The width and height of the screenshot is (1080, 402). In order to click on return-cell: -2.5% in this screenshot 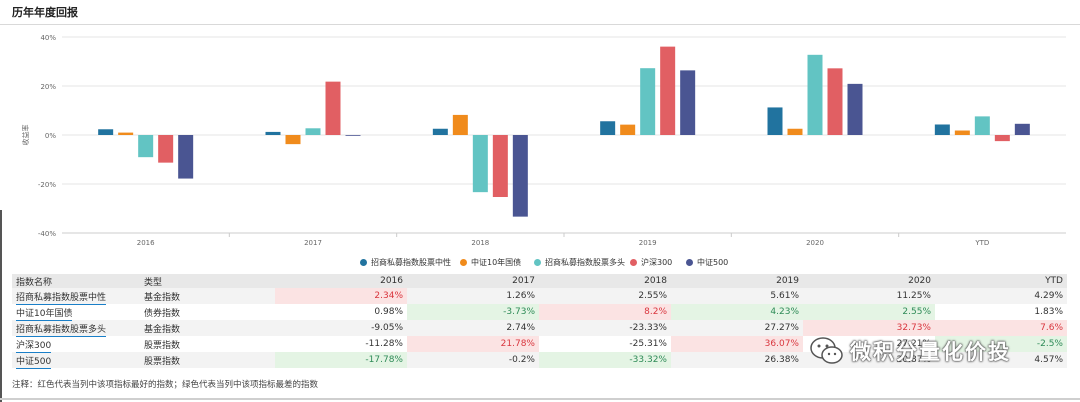, I will do `click(1001, 344)`.